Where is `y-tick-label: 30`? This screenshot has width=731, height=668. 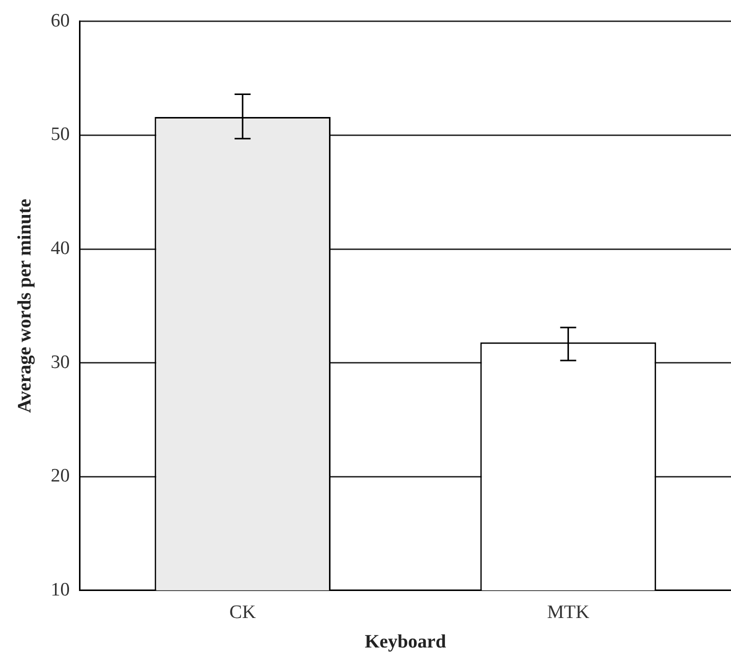 y-tick-label: 30 is located at coordinates (60, 362).